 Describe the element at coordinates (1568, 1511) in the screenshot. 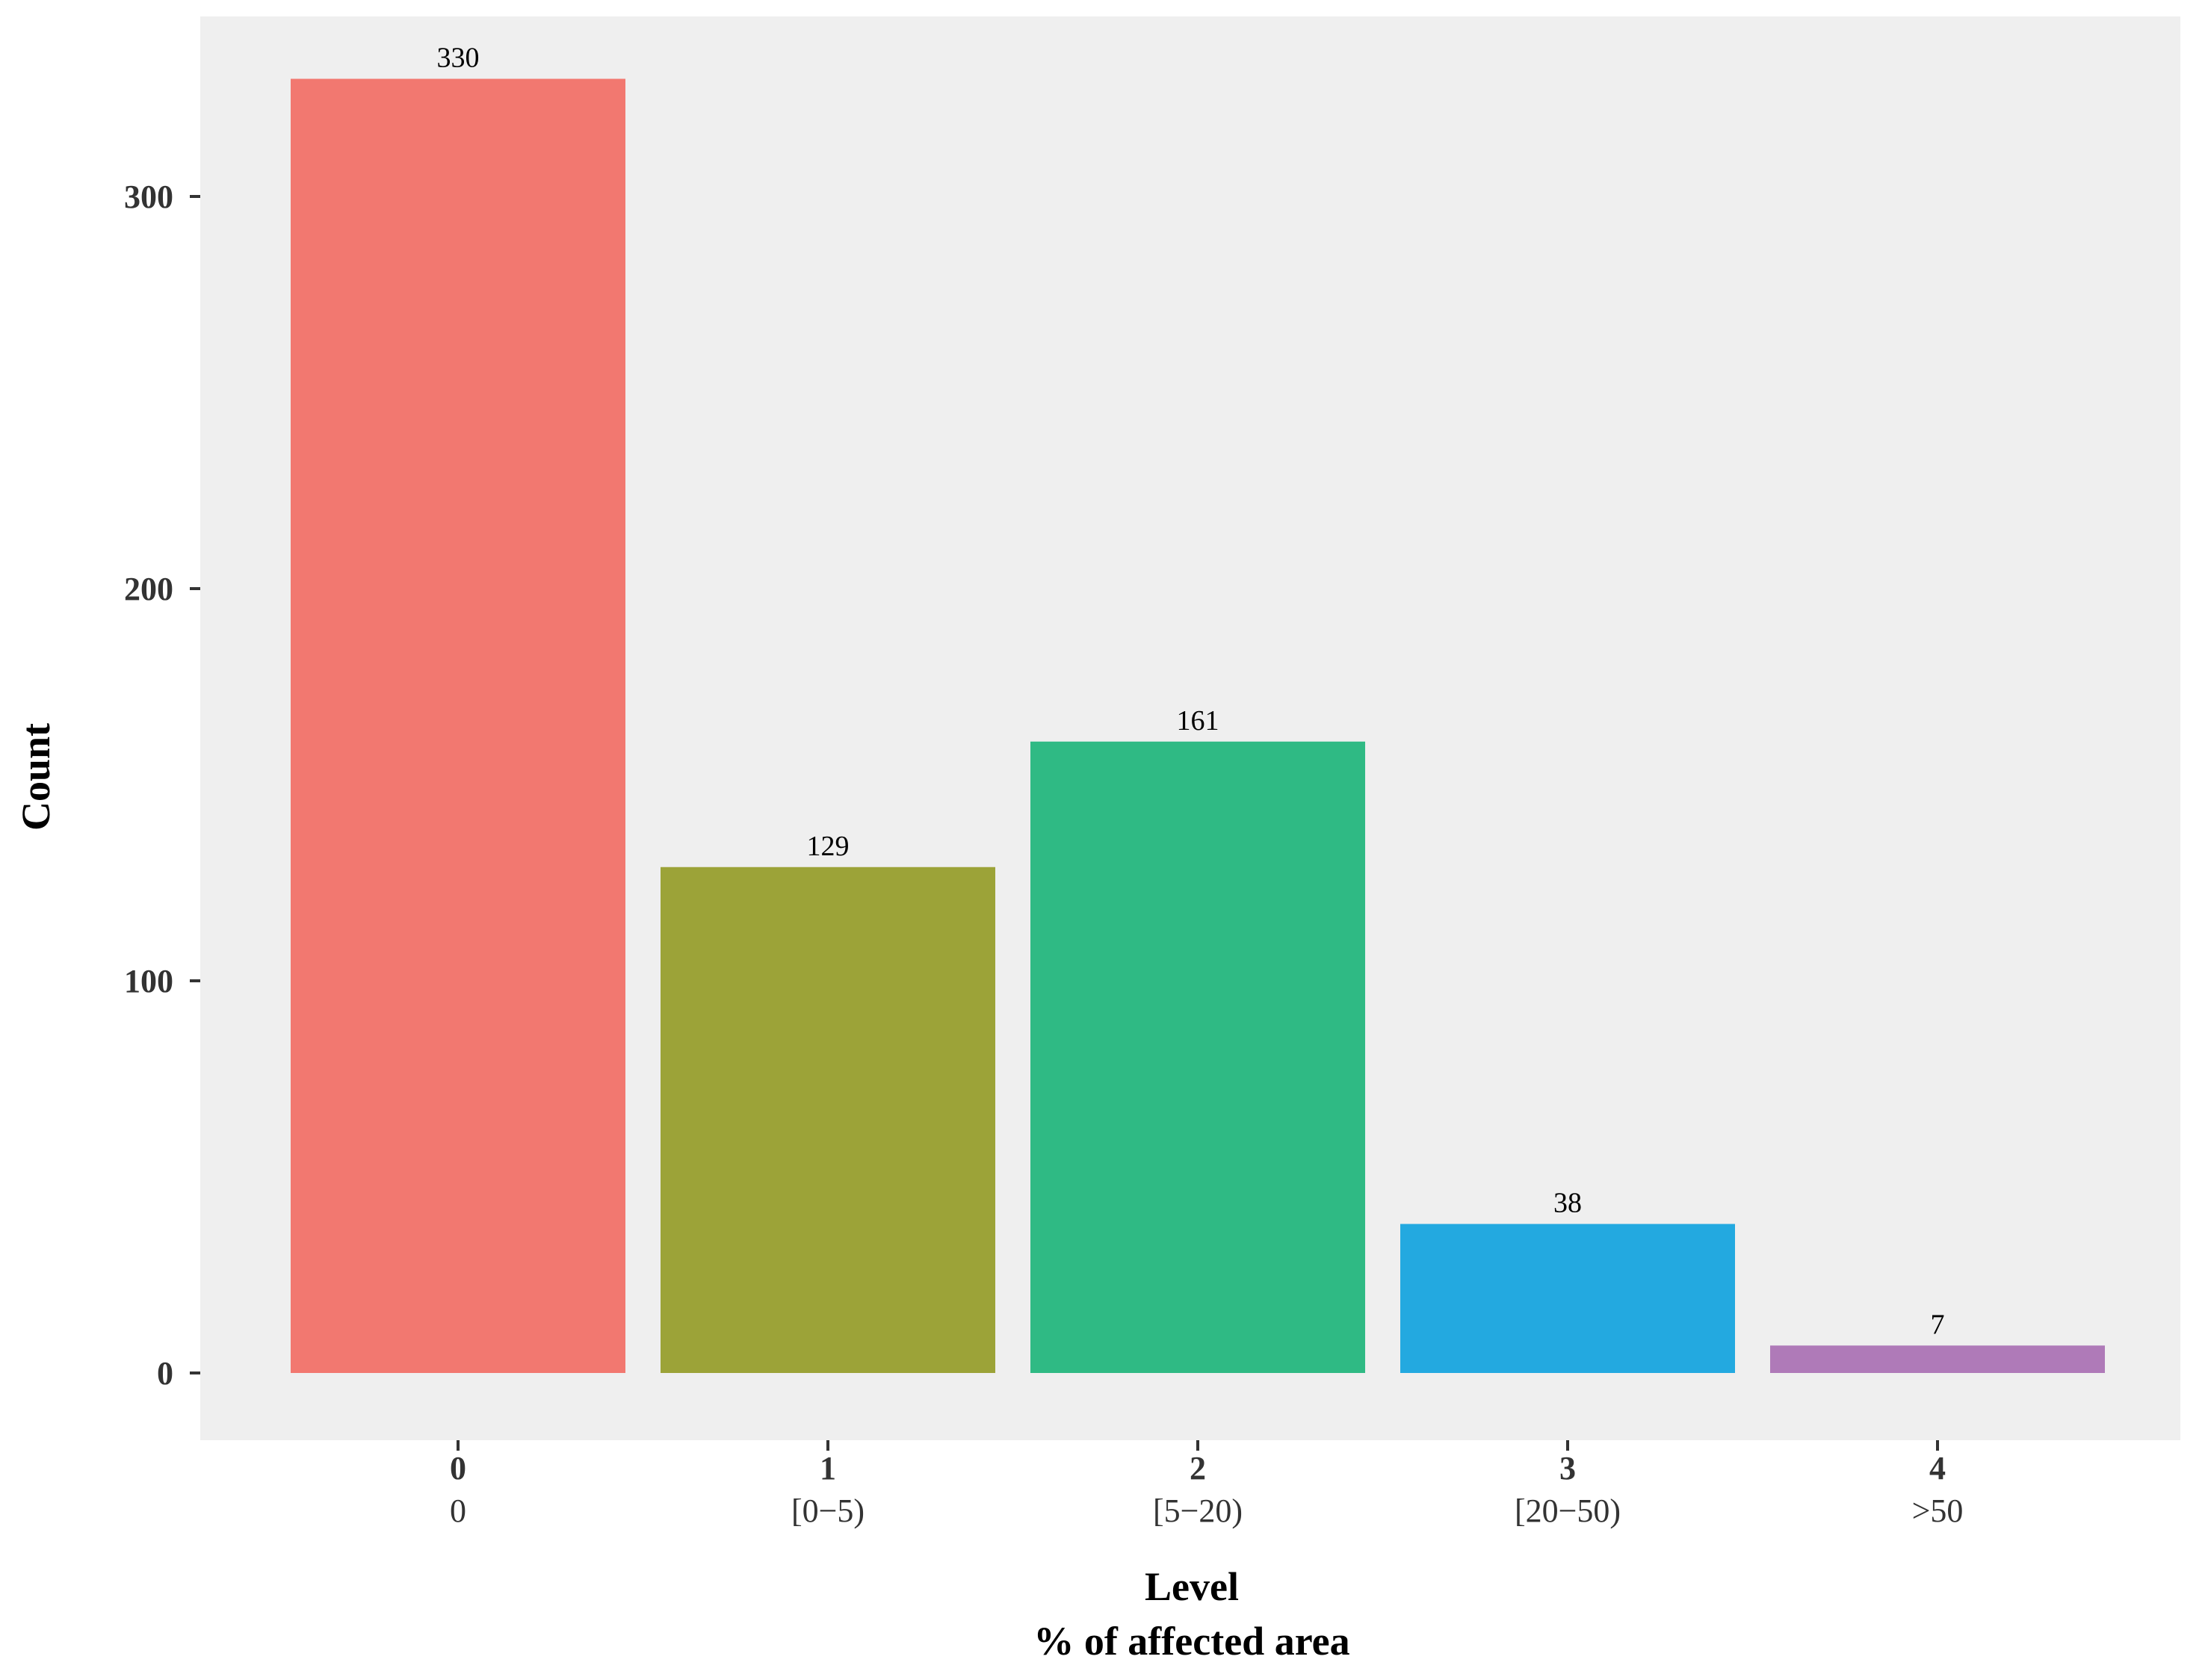

I see `x-tick-sublabel: [20−50)` at that location.